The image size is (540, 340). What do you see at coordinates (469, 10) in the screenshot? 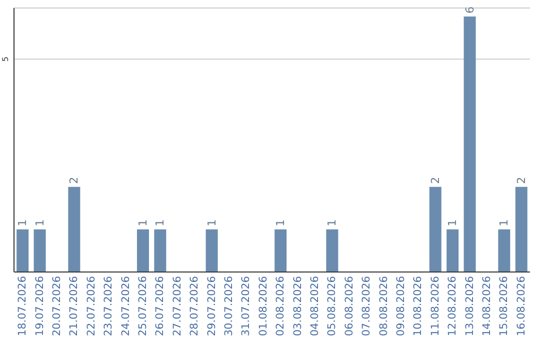
I see `data-label: 6` at bounding box center [469, 10].